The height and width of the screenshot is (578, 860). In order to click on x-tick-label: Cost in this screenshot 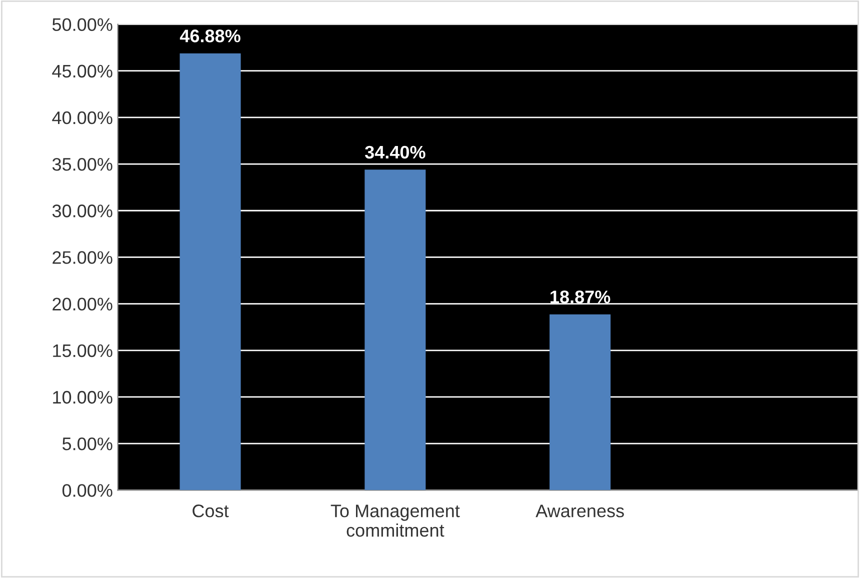, I will do `click(210, 511)`.